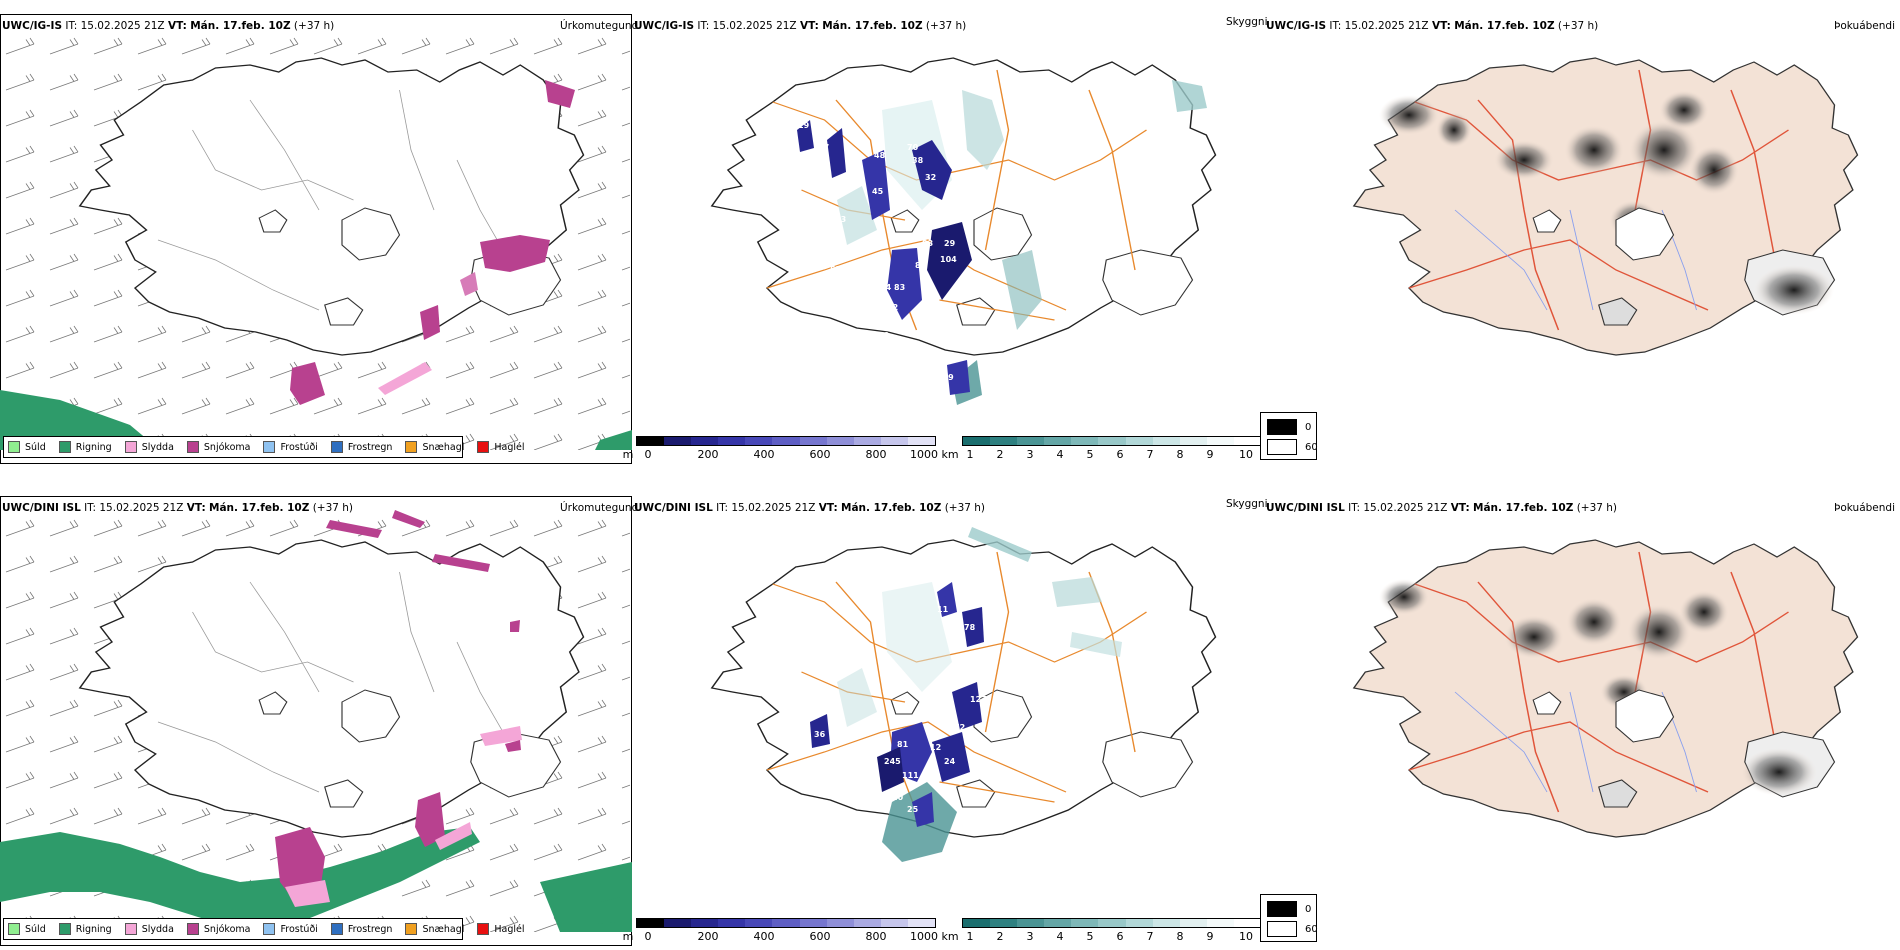 The width and height of the screenshot is (1900, 950). I want to click on ceiling-value-label: 36, so click(820, 734).